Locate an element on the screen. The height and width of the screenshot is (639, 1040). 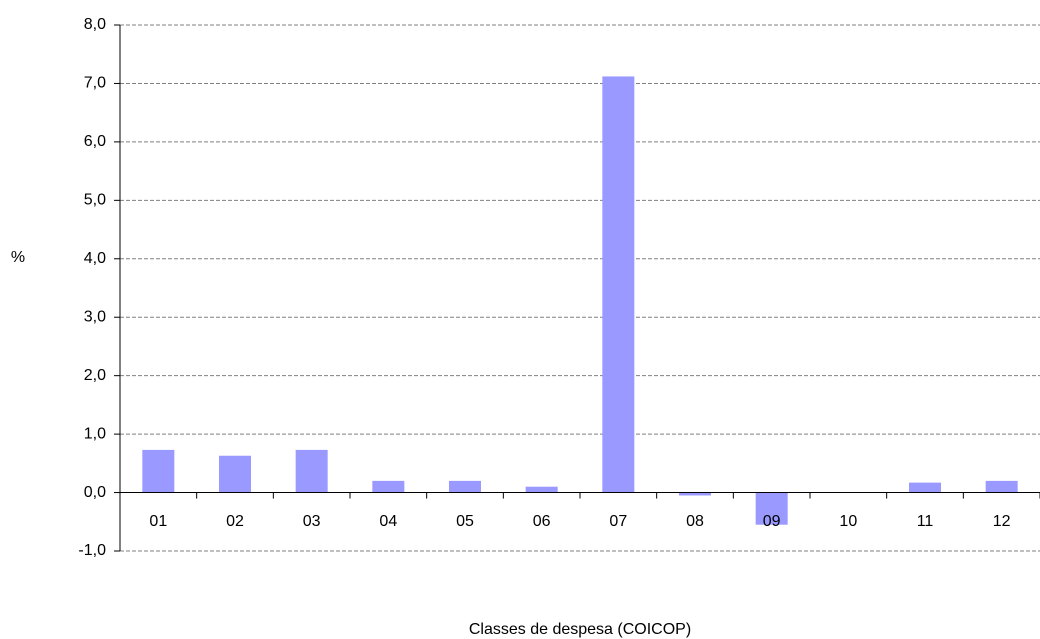
y-tick-label: 8,0 is located at coordinates (95, 24).